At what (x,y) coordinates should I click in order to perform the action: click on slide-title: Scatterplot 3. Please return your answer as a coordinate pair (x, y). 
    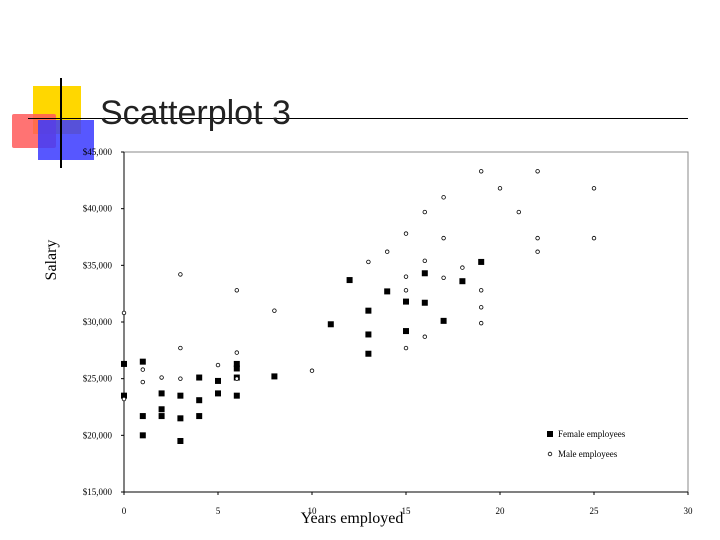
    Looking at the image, I should click on (195, 113).